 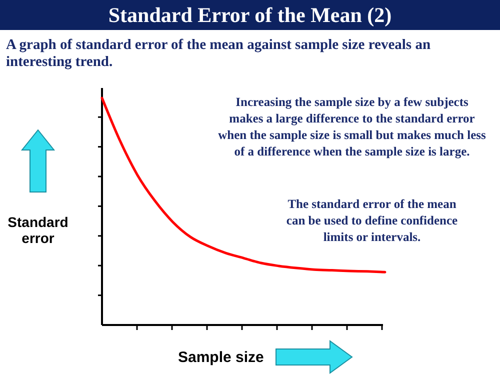 What do you see at coordinates (250, 15) in the screenshot?
I see `chart-title: Standard Error of the Mean (2)` at bounding box center [250, 15].